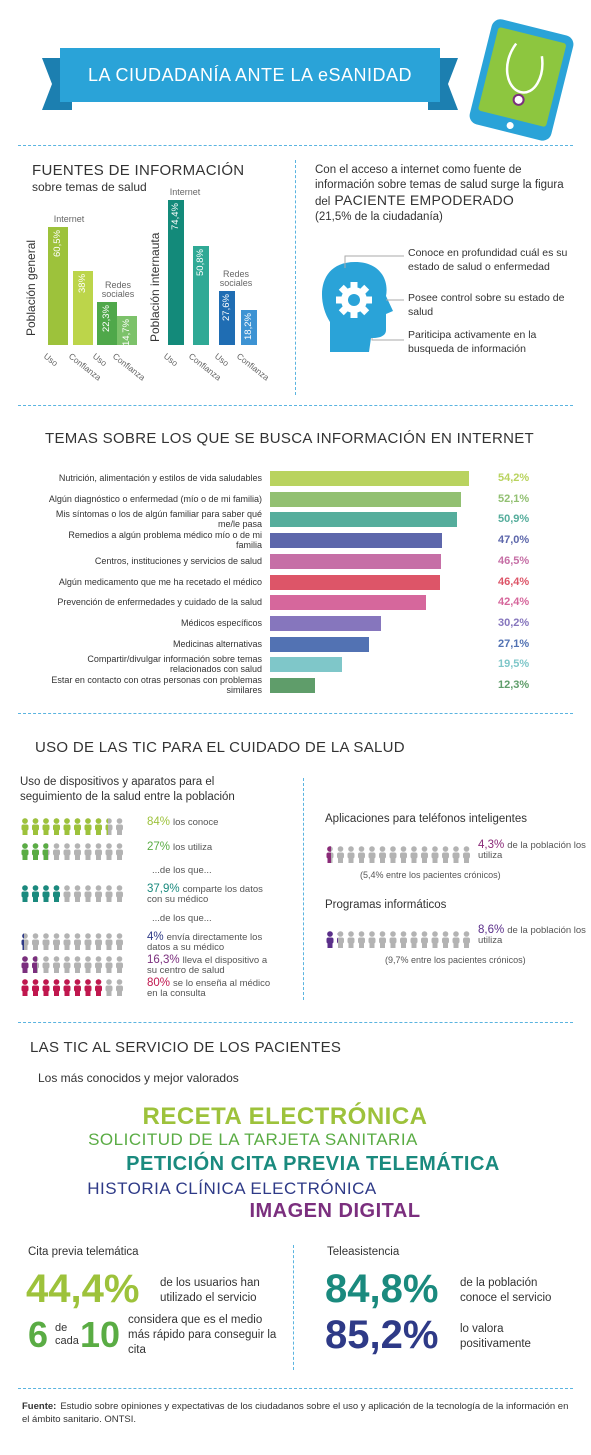 Image resolution: width=591 pixels, height=1455 pixels. Describe the element at coordinates (329, 855) in the screenshot. I see `person-body` at that location.